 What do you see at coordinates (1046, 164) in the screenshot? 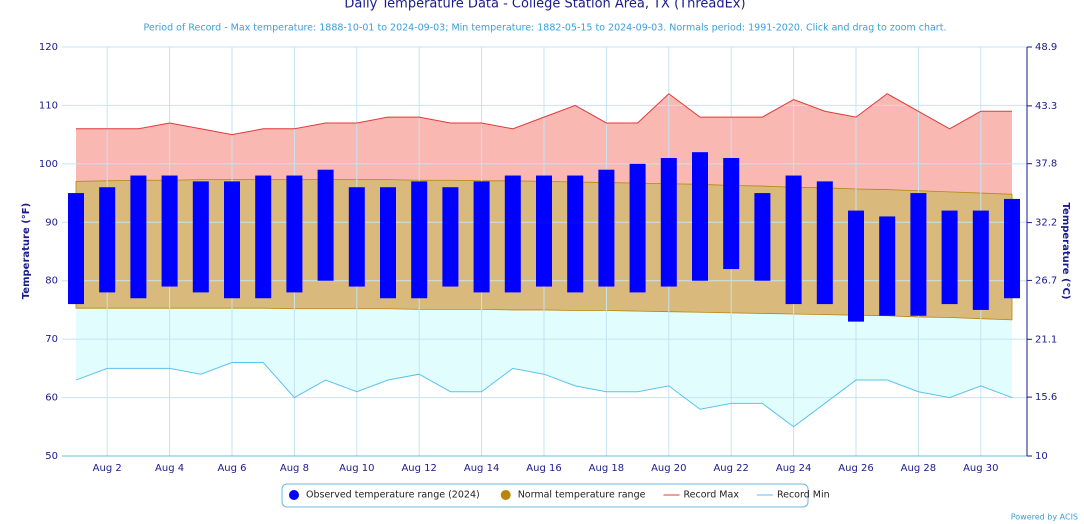
I see `y2-tick-label: 37.8` at bounding box center [1046, 164].